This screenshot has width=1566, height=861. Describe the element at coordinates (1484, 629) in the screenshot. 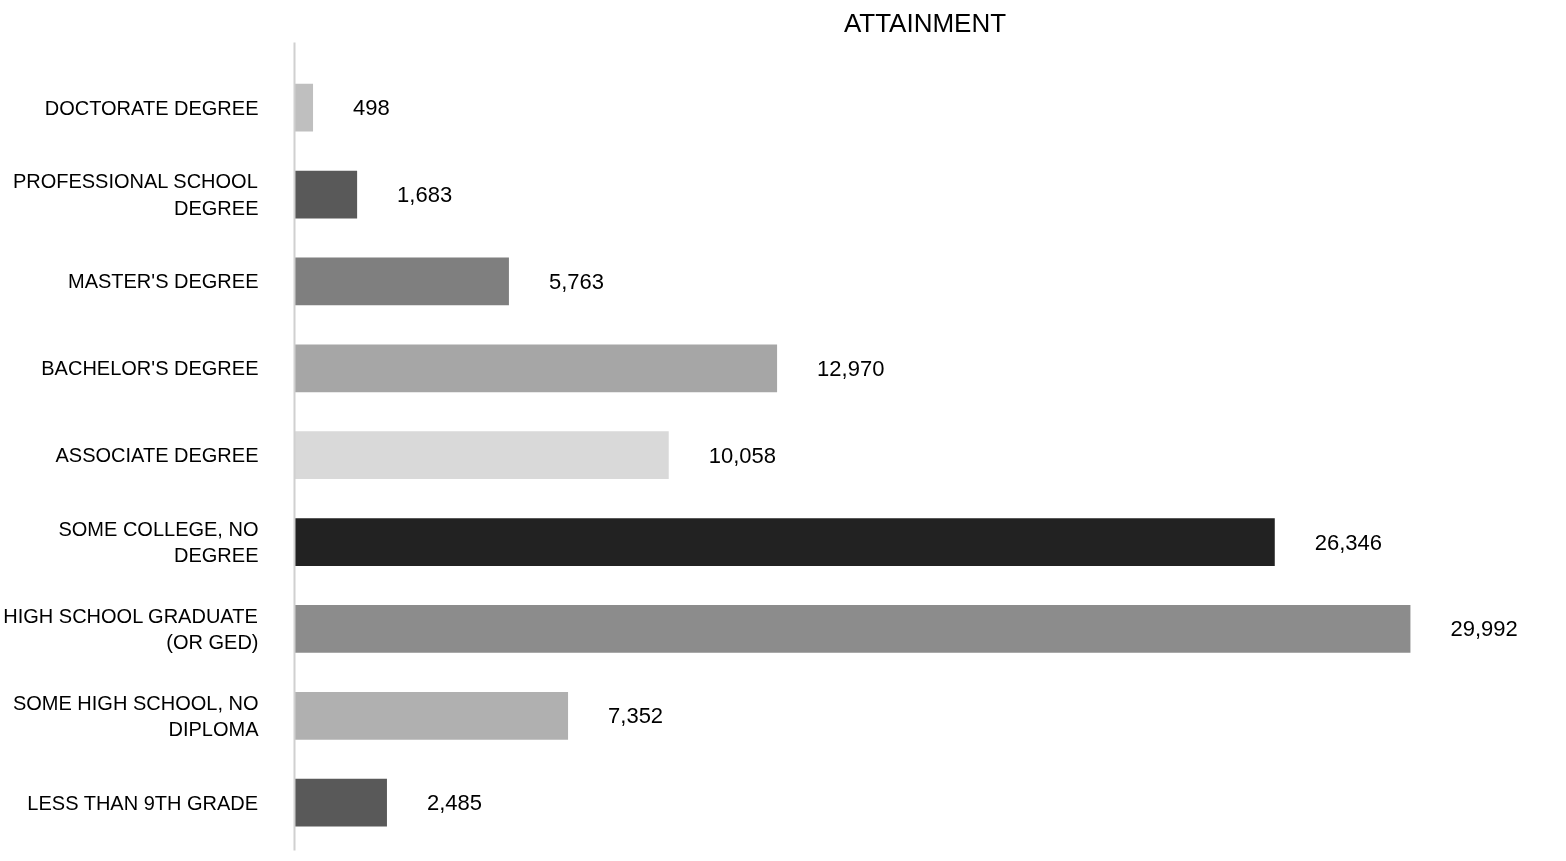

I see `data-label: 29,992` at that location.